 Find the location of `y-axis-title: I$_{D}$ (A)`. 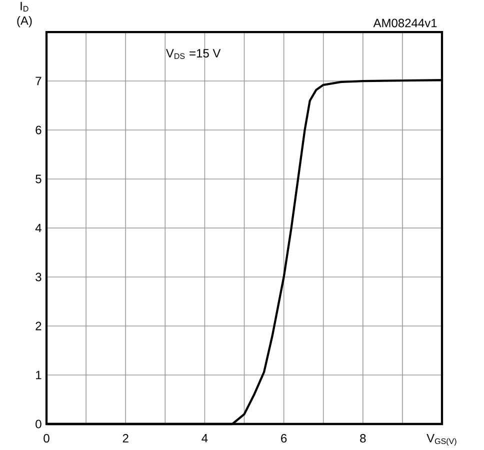

y-axis-title: I$_{D}$ (A) is located at coordinates (24, 15).